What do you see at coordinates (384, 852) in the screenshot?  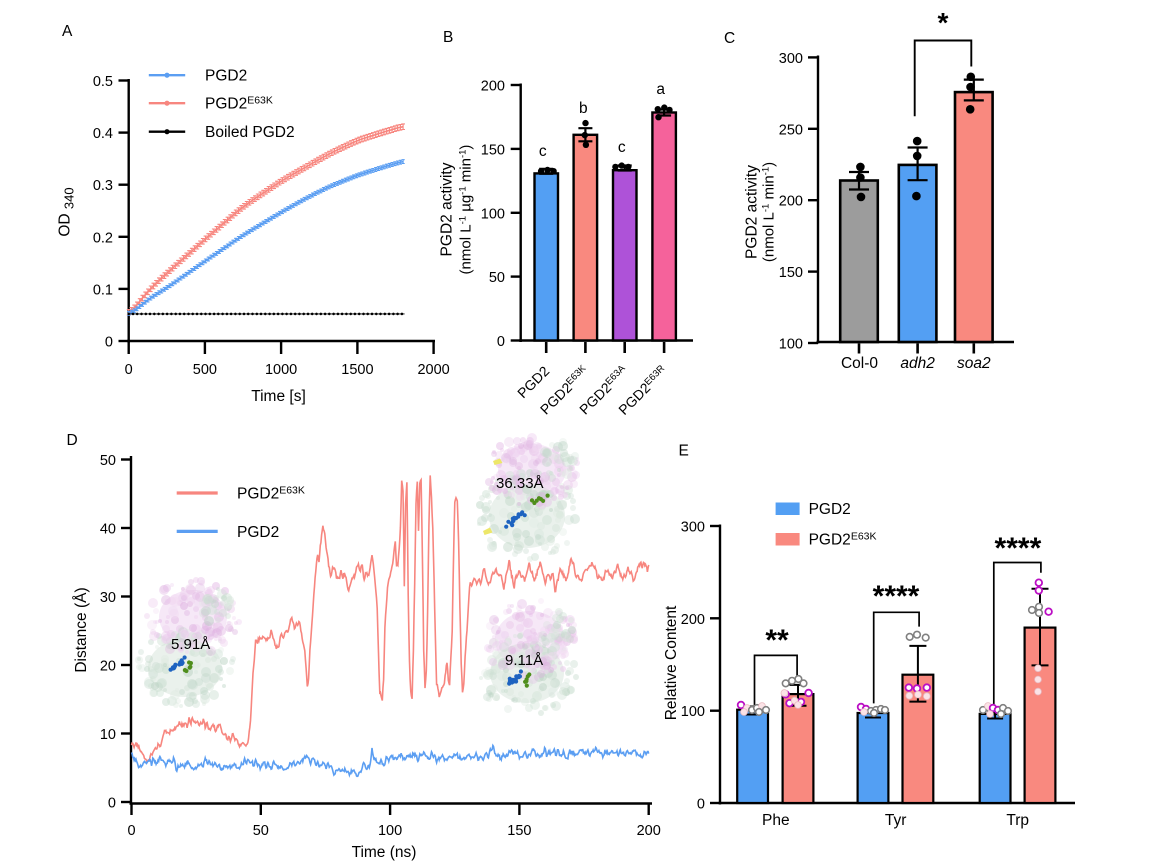 I see `svg-text: Time (ns)` at bounding box center [384, 852].